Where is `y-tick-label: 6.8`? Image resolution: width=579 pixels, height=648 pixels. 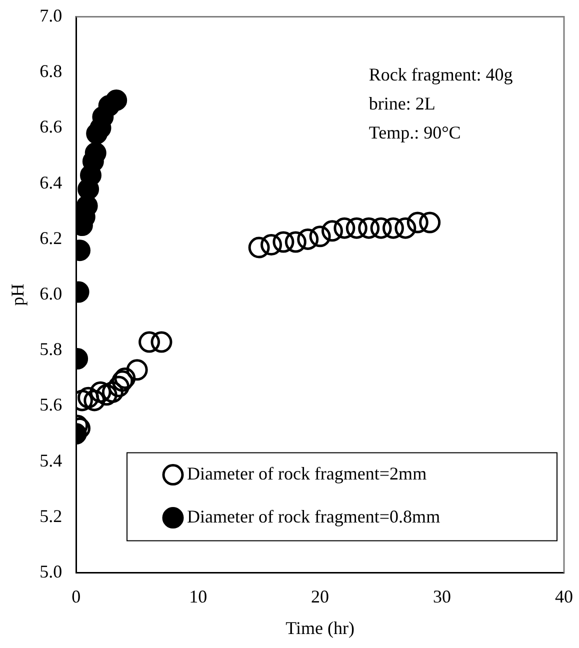
y-tick-label: 6.8 is located at coordinates (51, 71).